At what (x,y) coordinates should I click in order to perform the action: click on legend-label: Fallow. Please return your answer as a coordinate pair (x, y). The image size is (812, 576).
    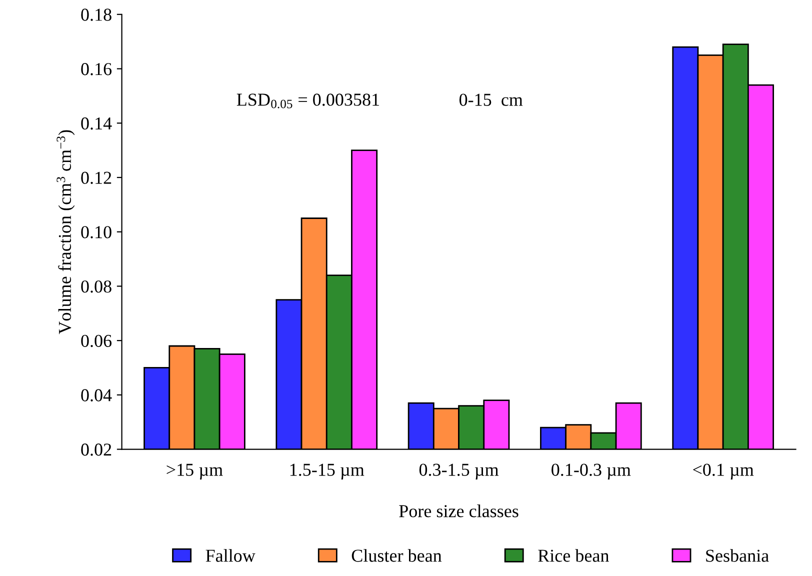
    Looking at the image, I should click on (231, 555).